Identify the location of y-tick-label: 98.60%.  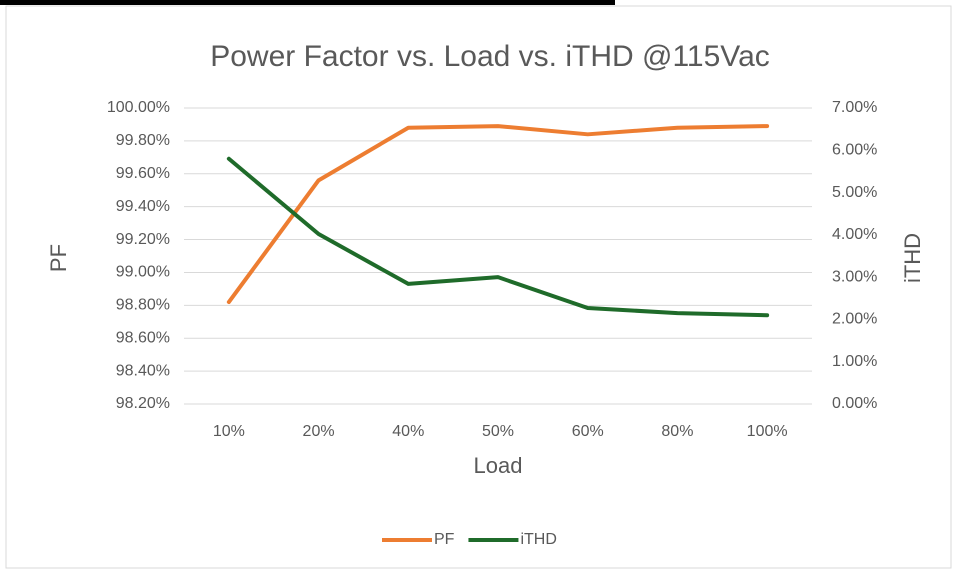
(143, 337).